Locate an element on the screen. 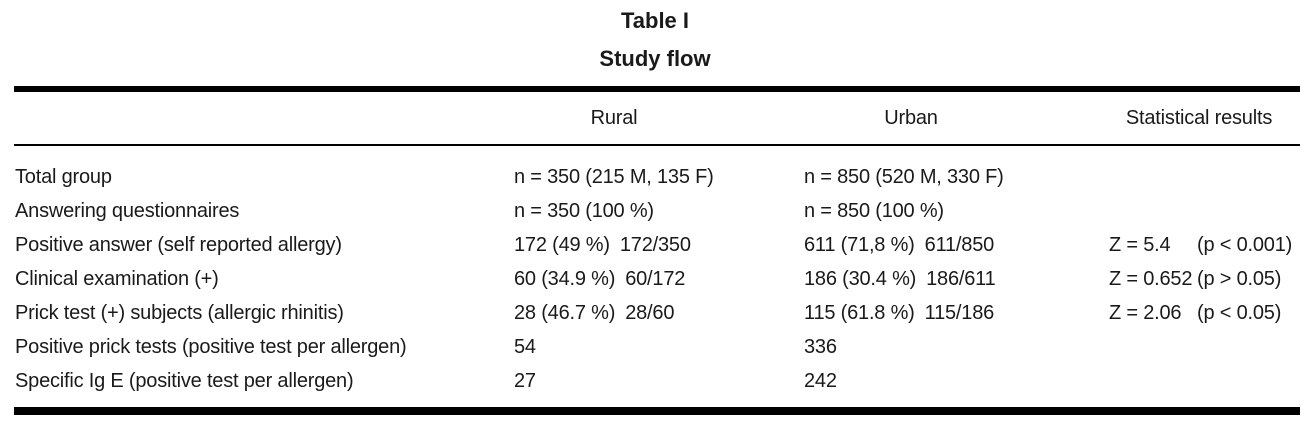 The height and width of the screenshot is (427, 1310). table-subtitle: Study flow is located at coordinates (655, 58).